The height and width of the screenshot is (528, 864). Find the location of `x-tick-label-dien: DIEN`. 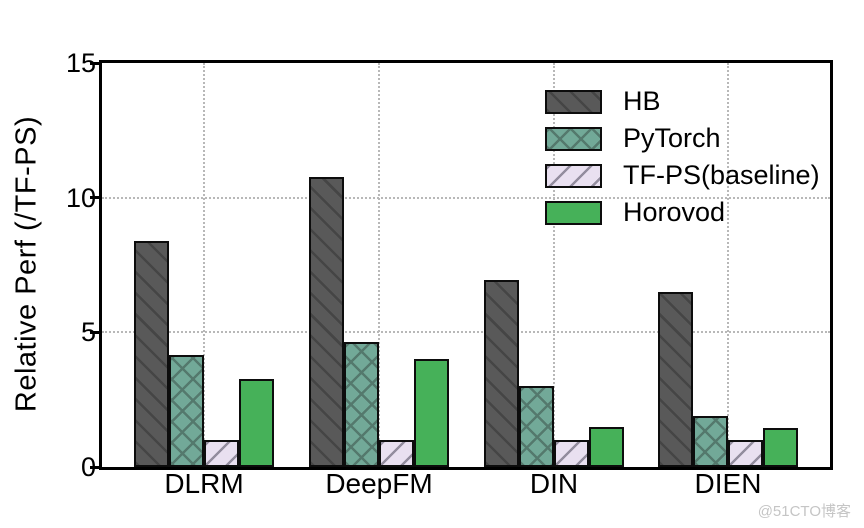

x-tick-label-dien: DIEN is located at coordinates (728, 483).